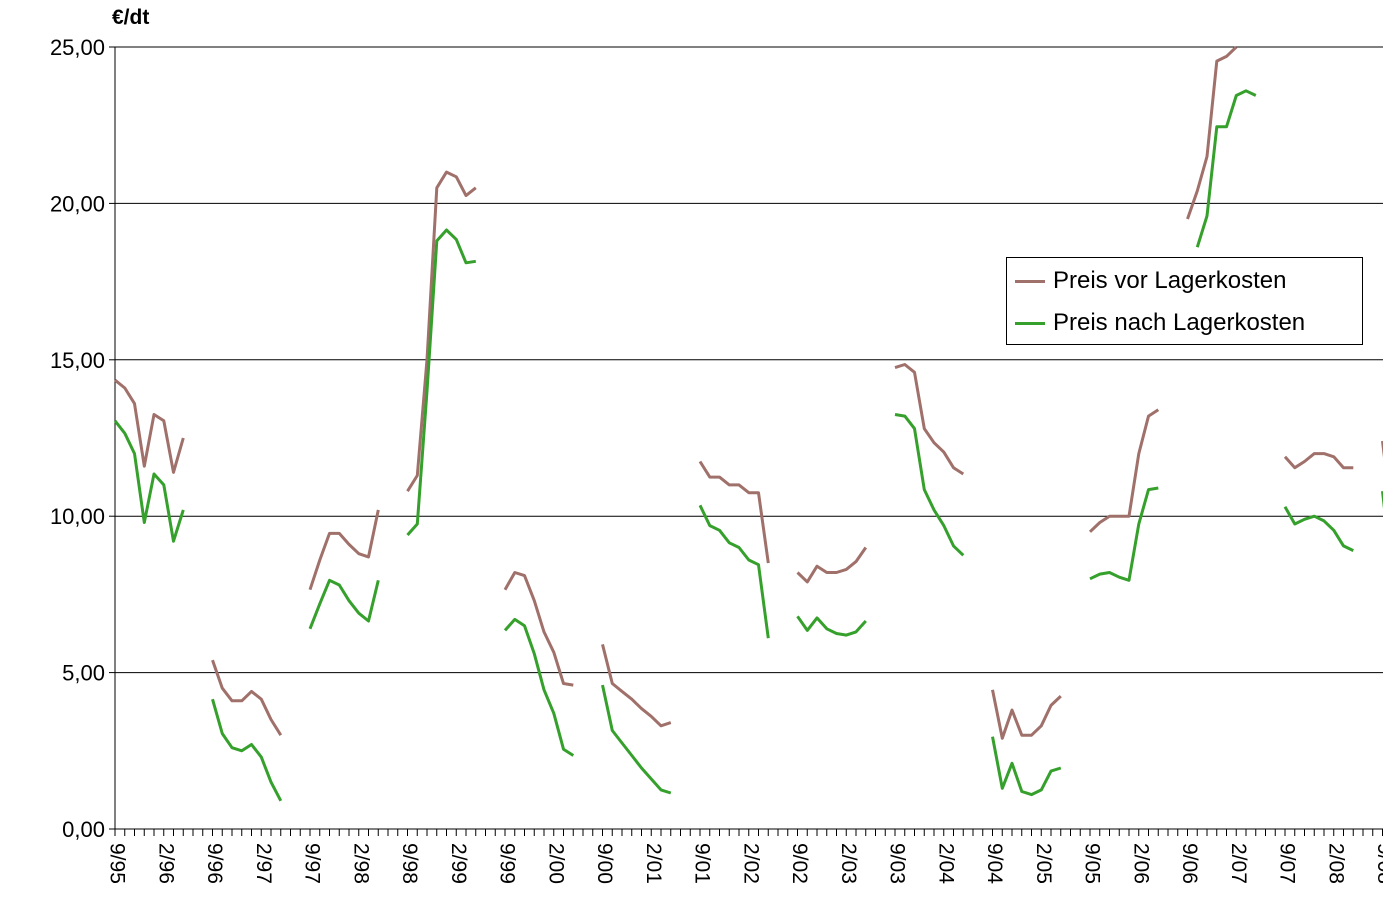  What do you see at coordinates (409, 863) in the screenshot?
I see `x-tick-label: 9/98` at bounding box center [409, 863].